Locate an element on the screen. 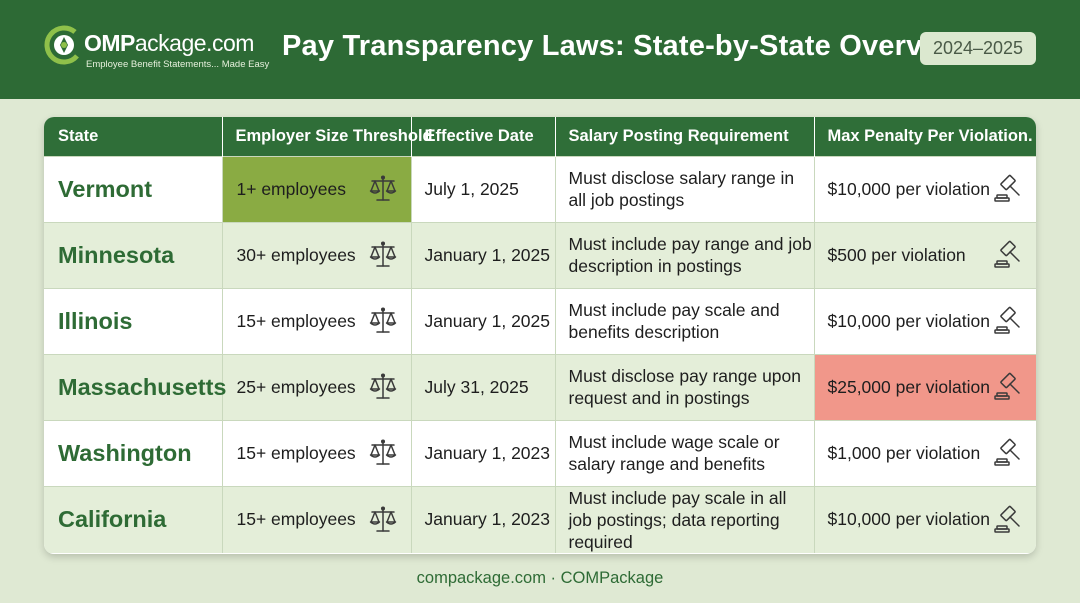 The height and width of the screenshot is (603, 1080). threshold-cell: 25+ employees is located at coordinates (317, 386).